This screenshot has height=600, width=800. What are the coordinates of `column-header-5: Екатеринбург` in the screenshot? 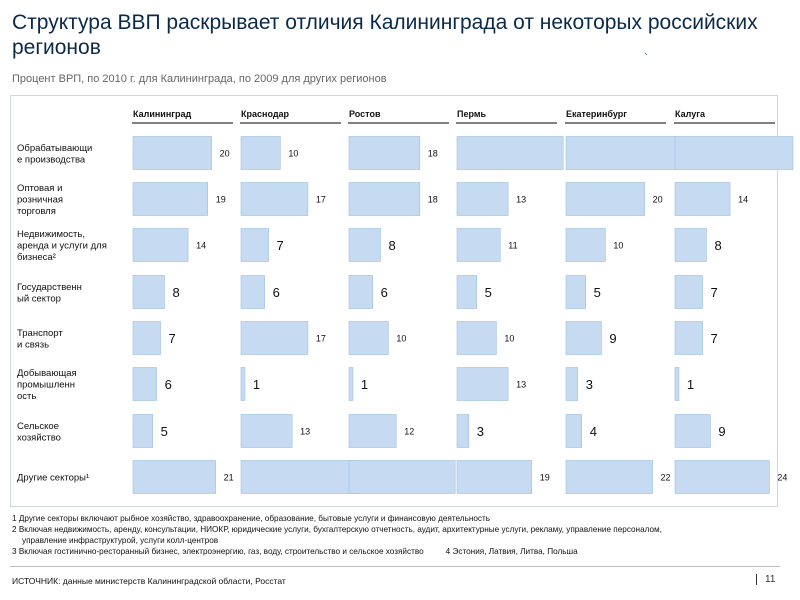 It's located at (596, 114).